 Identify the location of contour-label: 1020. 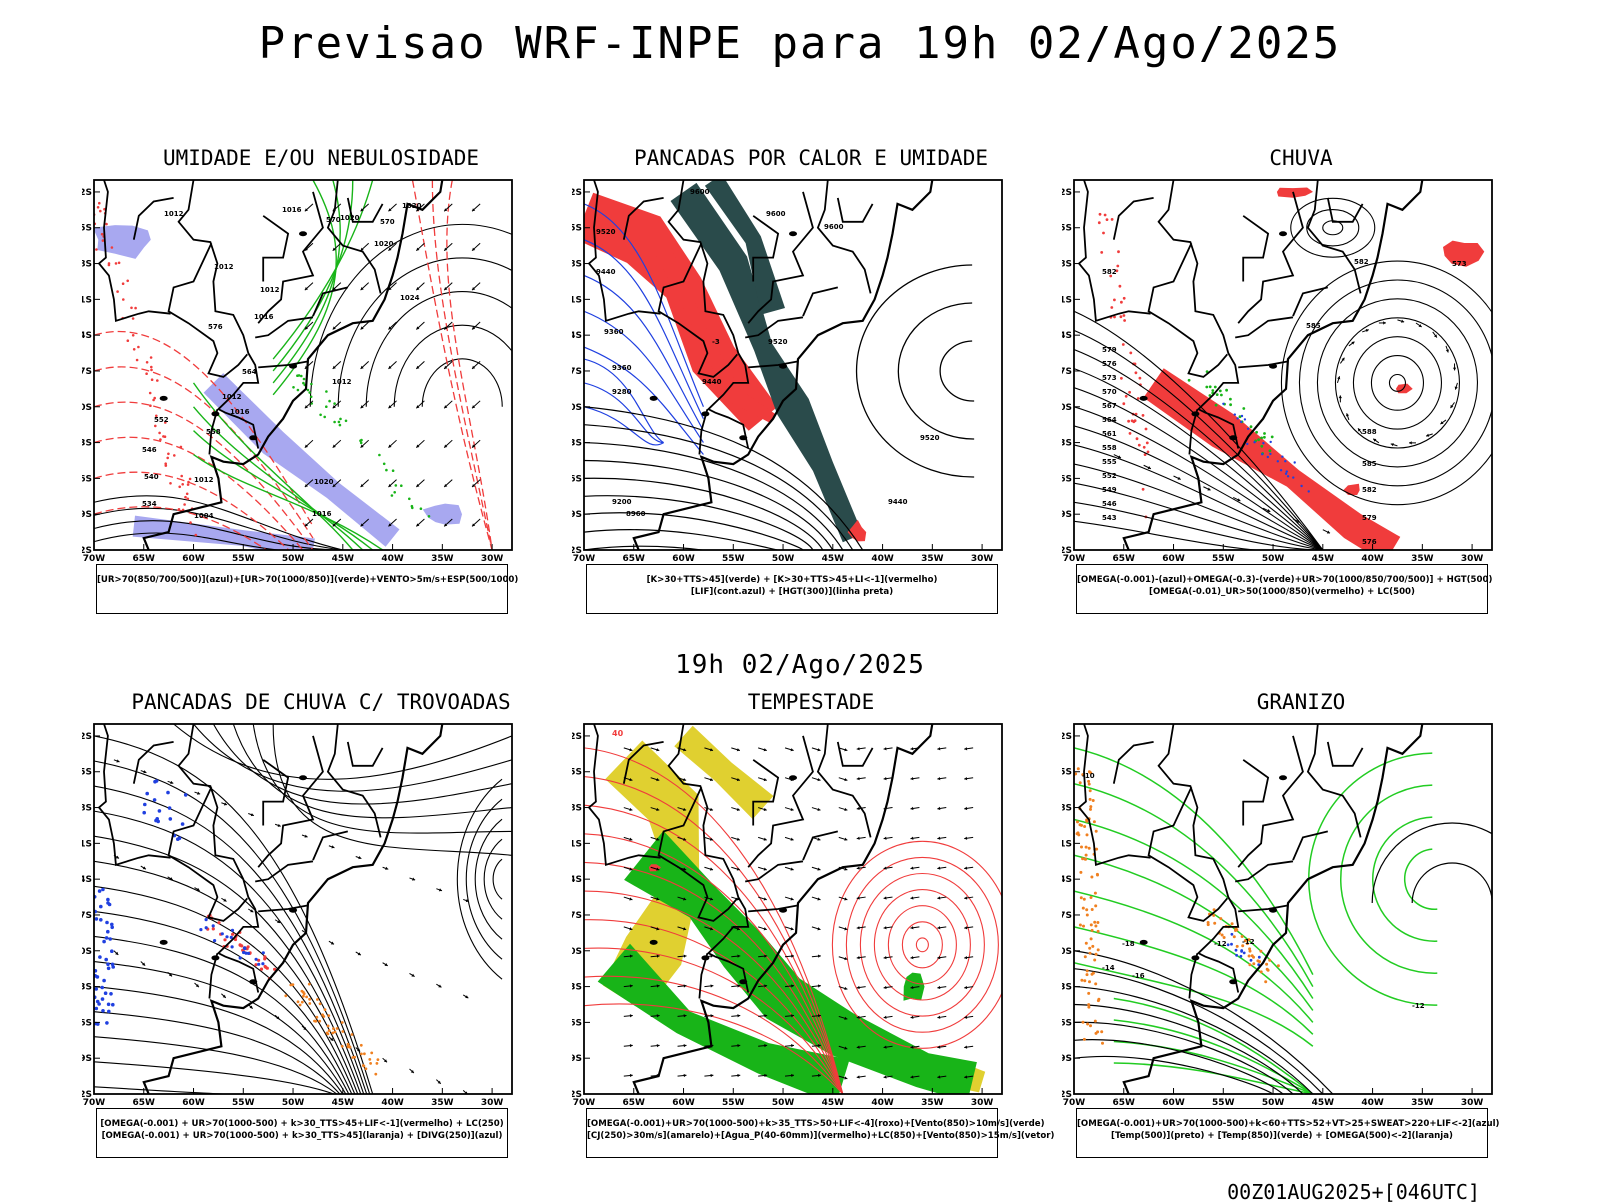
(324, 482).